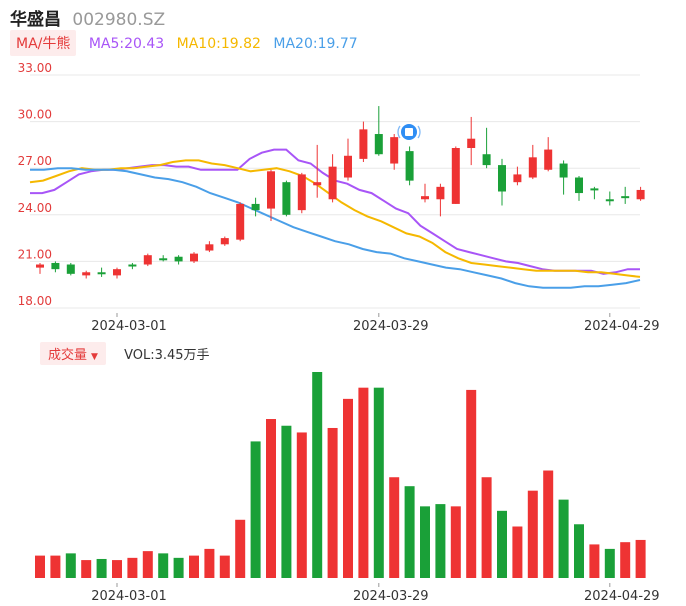 The height and width of the screenshot is (606, 686). Describe the element at coordinates (35, 115) in the screenshot. I see `y-tick-label: 30.00` at that location.